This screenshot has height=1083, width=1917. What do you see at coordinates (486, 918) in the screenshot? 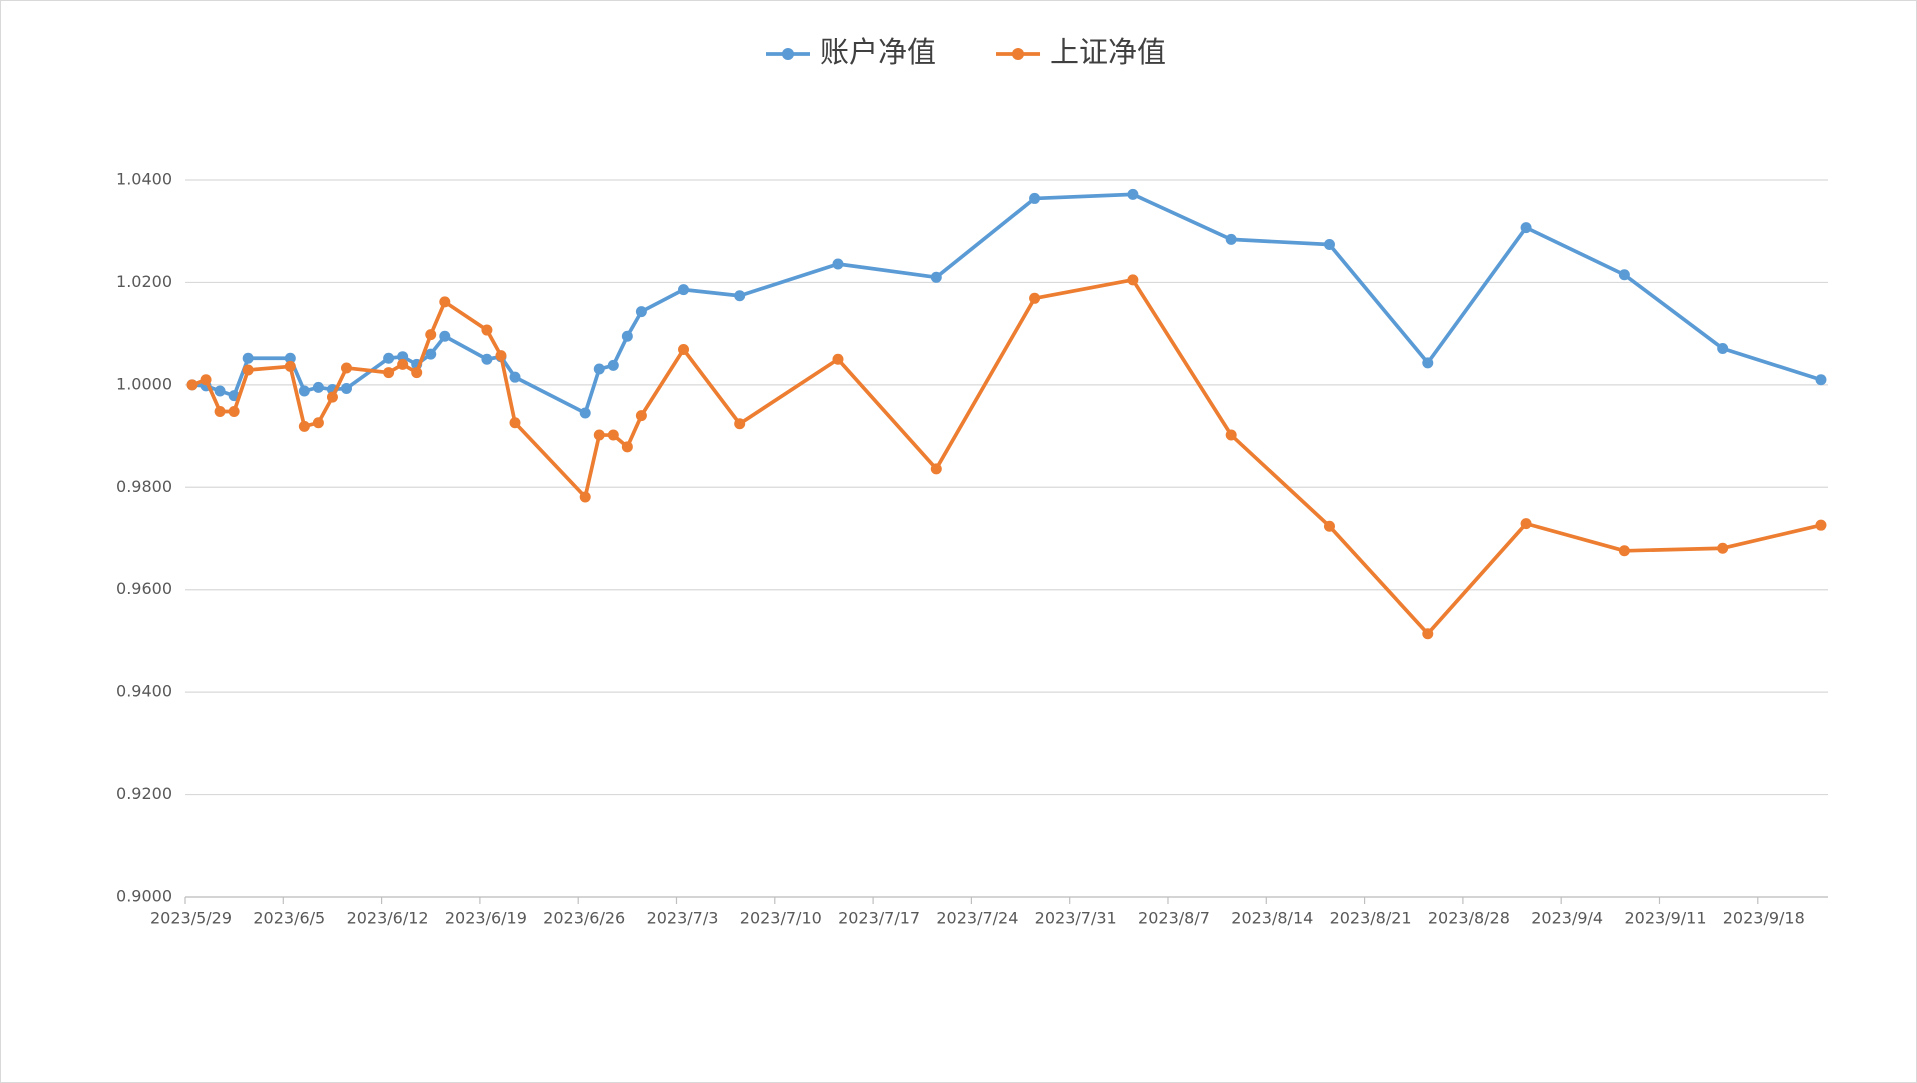
I see `x-tick-label: 2023/6/19` at bounding box center [486, 918].